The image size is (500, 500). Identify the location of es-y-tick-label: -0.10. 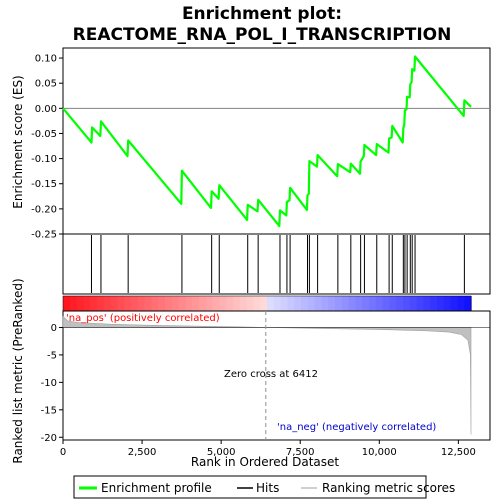
(44, 159).